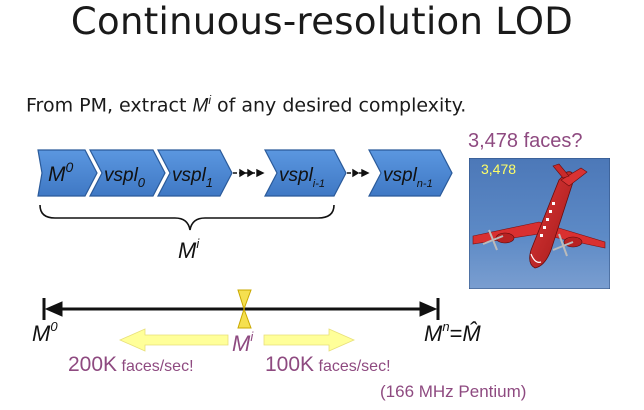 This screenshot has width=644, height=410. I want to click on subtitle-prefix: From PM, extract, so click(109, 105).